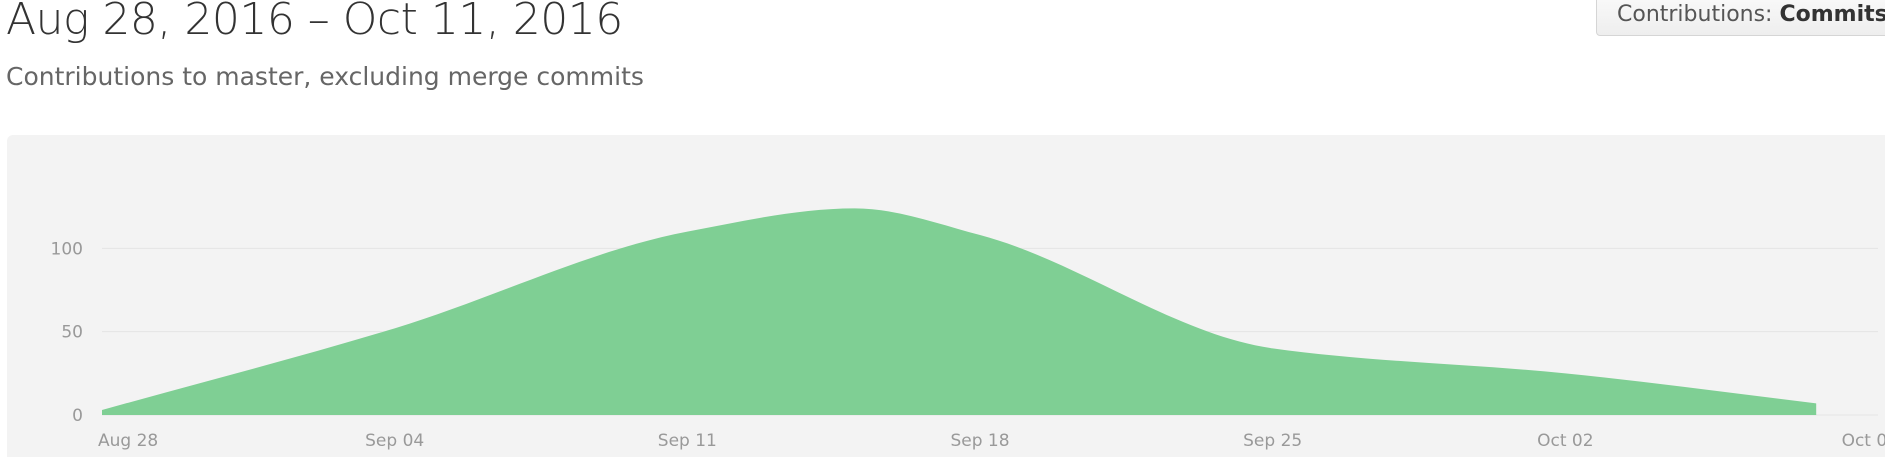 The height and width of the screenshot is (457, 1885). What do you see at coordinates (979, 441) in the screenshot?
I see `x-tick-label: Sep 18` at bounding box center [979, 441].